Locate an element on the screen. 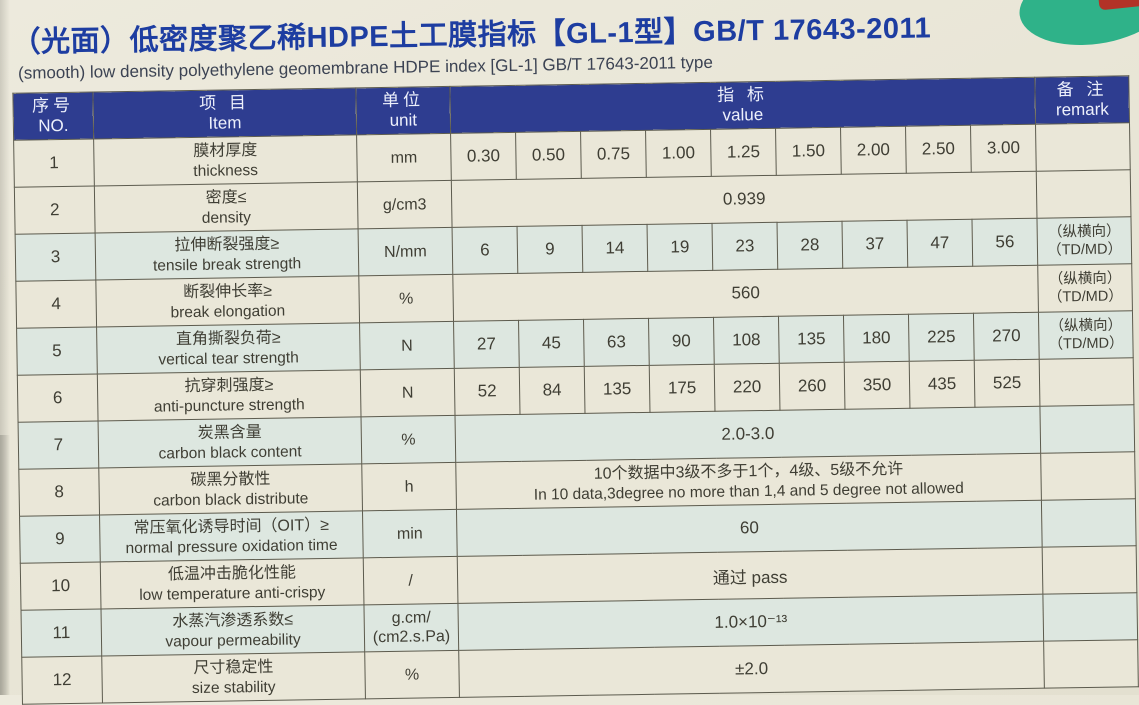 Image resolution: width=1139 pixels, height=705 pixels. value-cell: 63 is located at coordinates (616, 342).